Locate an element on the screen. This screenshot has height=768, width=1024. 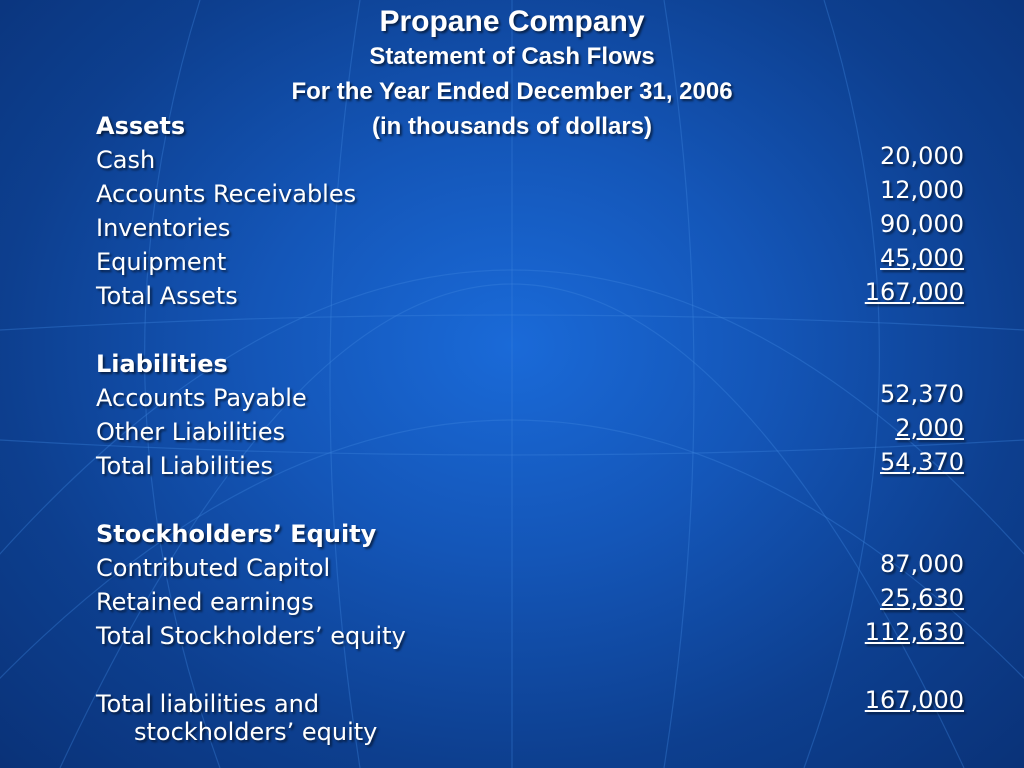
row-amount: 52,370 is located at coordinates (922, 394).